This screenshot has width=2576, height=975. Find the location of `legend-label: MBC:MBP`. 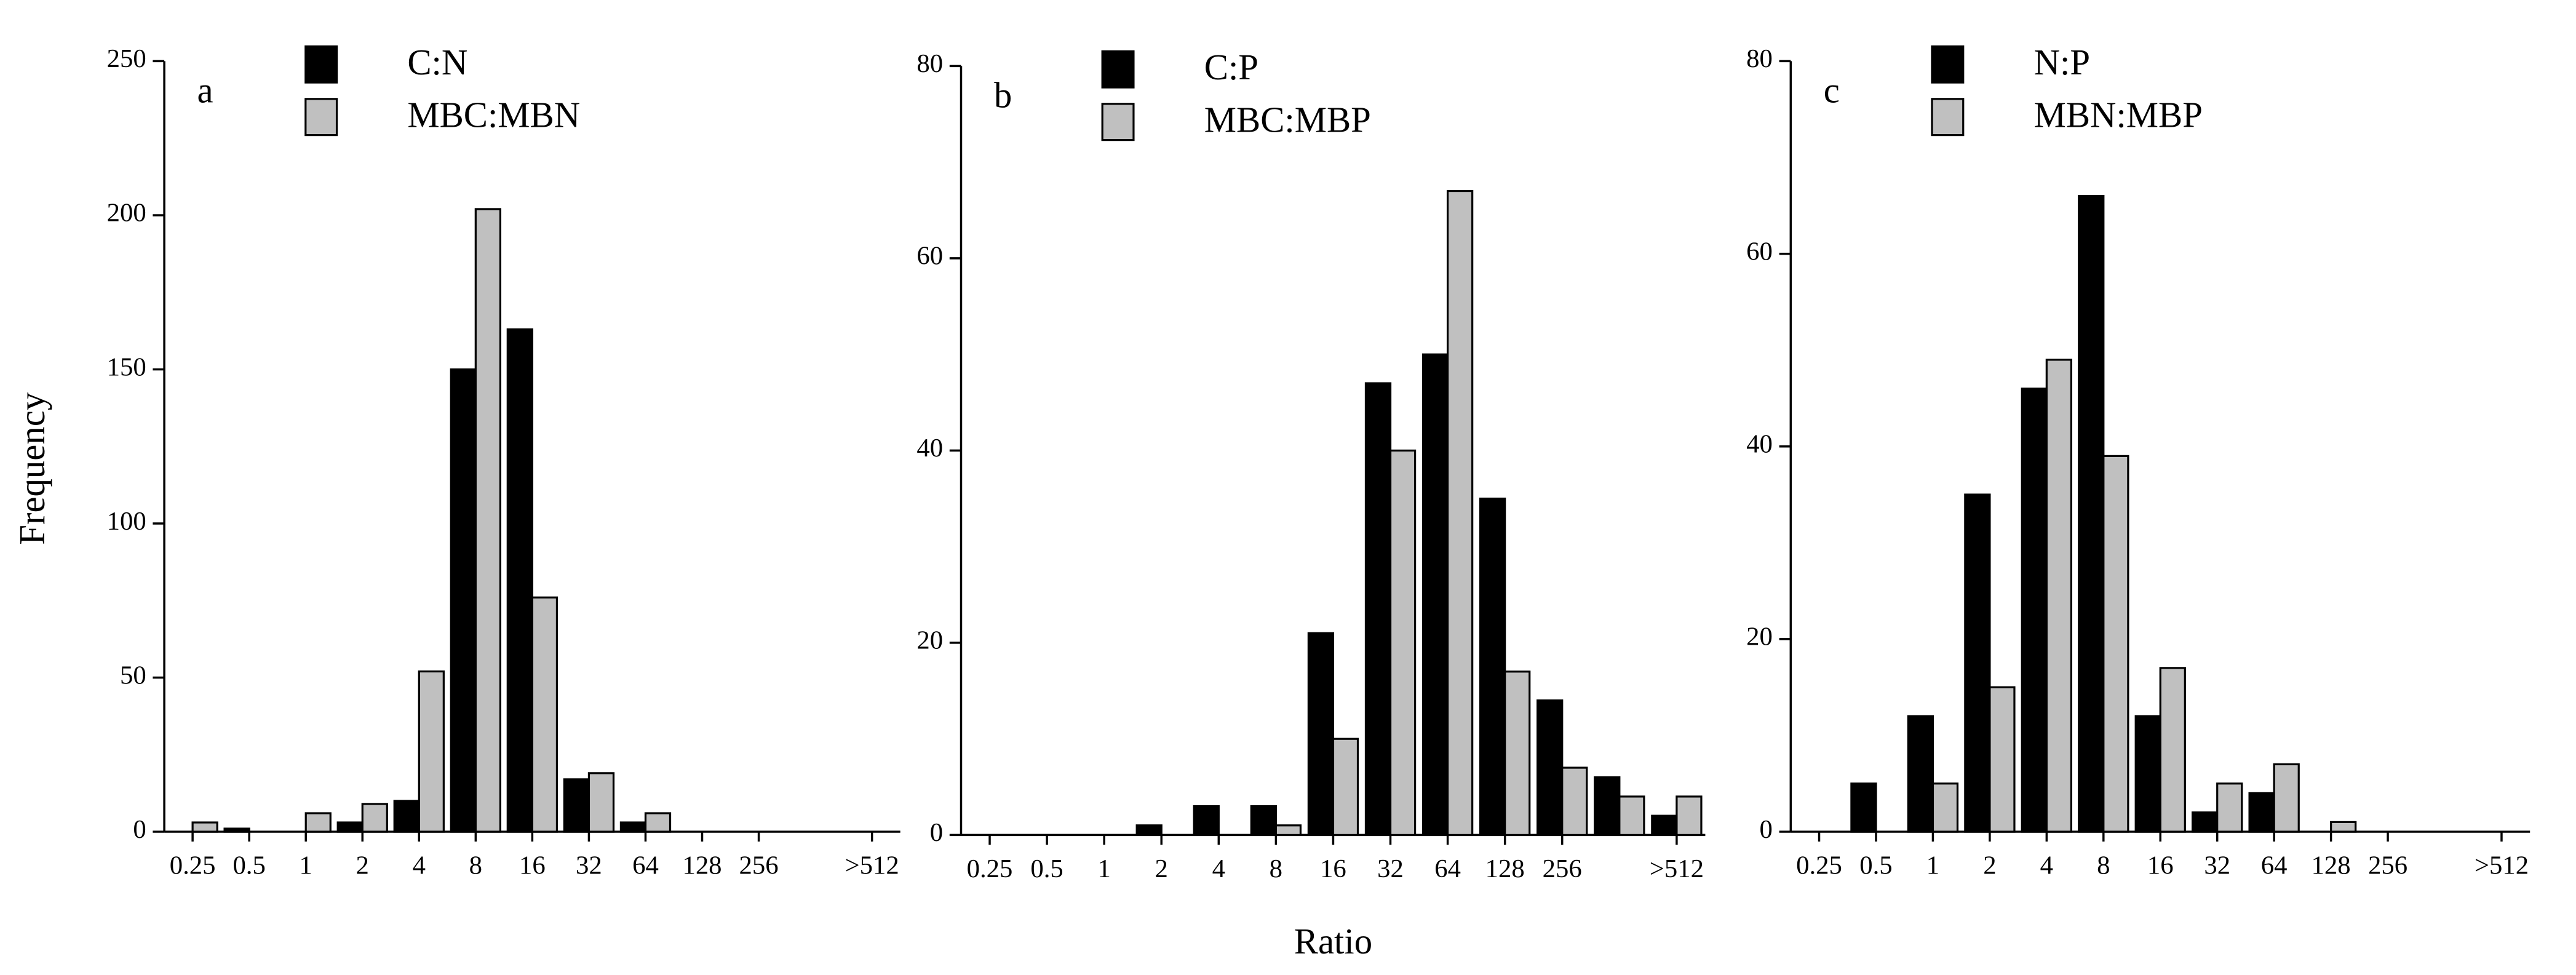

legend-label: MBC:MBP is located at coordinates (1287, 120).